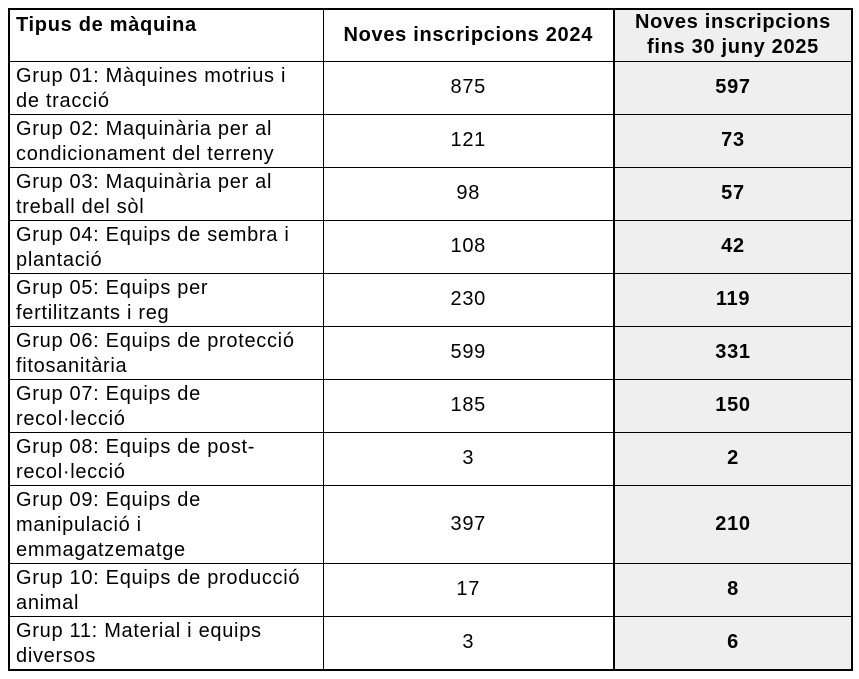 The image size is (859, 679). Describe the element at coordinates (468, 35) in the screenshot. I see `column-header-2024: Noves inscripcions 2024` at that location.